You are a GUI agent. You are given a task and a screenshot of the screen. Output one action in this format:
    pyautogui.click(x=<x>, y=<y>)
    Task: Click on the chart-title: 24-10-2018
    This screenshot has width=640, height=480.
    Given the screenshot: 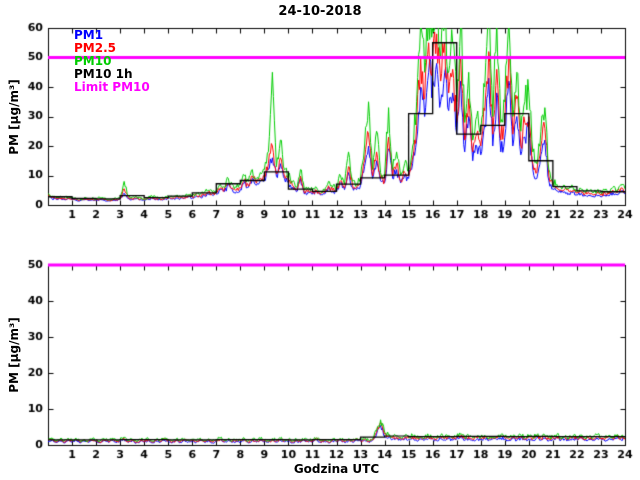 What is the action you would take?
    pyautogui.click(x=320, y=11)
    